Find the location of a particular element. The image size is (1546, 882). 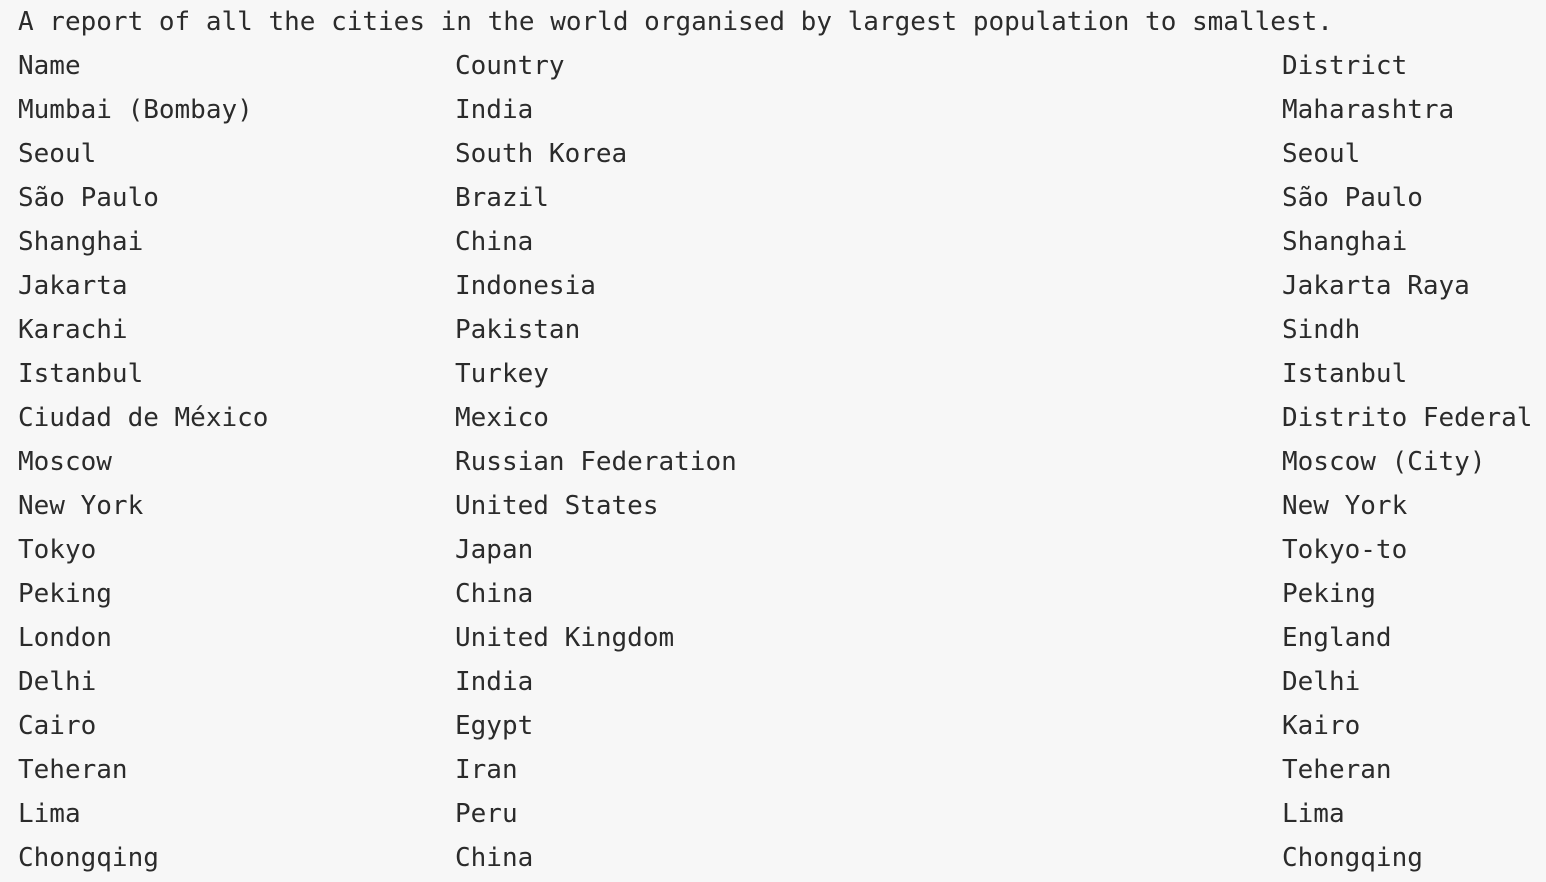

cell-district: Lima is located at coordinates (1313, 814).